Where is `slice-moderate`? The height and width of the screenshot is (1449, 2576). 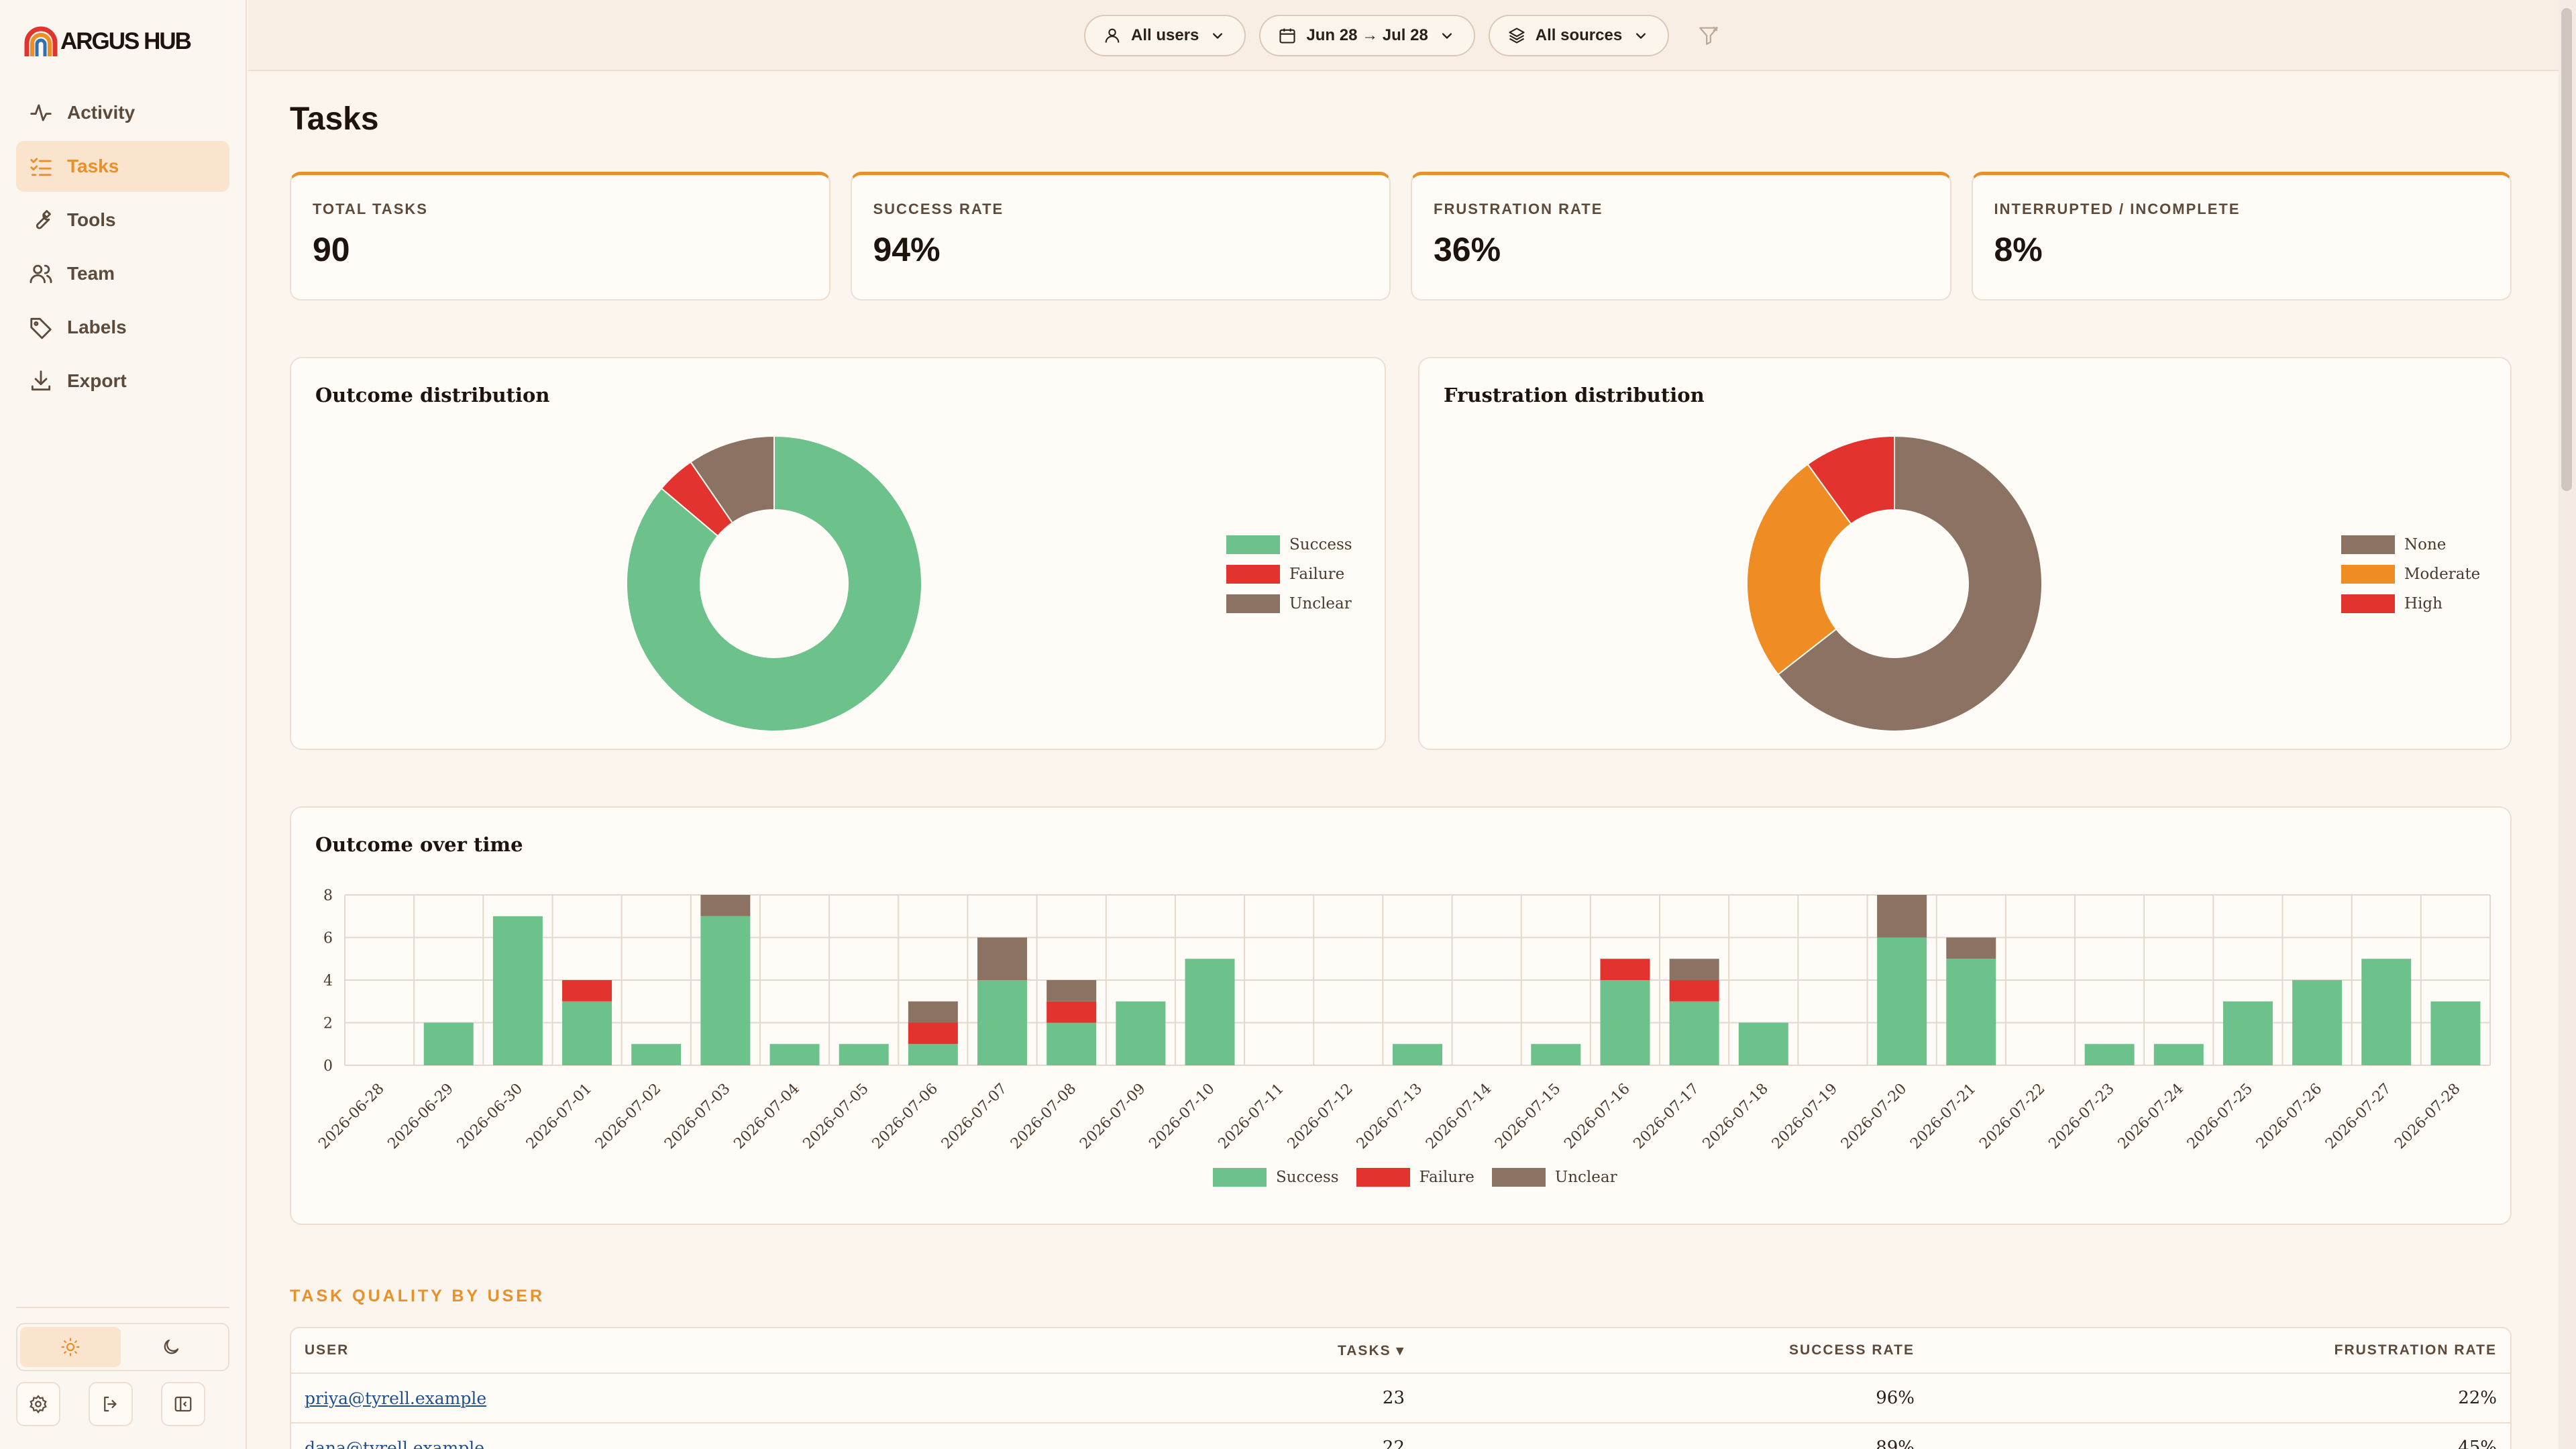 slice-moderate is located at coordinates (1799, 569).